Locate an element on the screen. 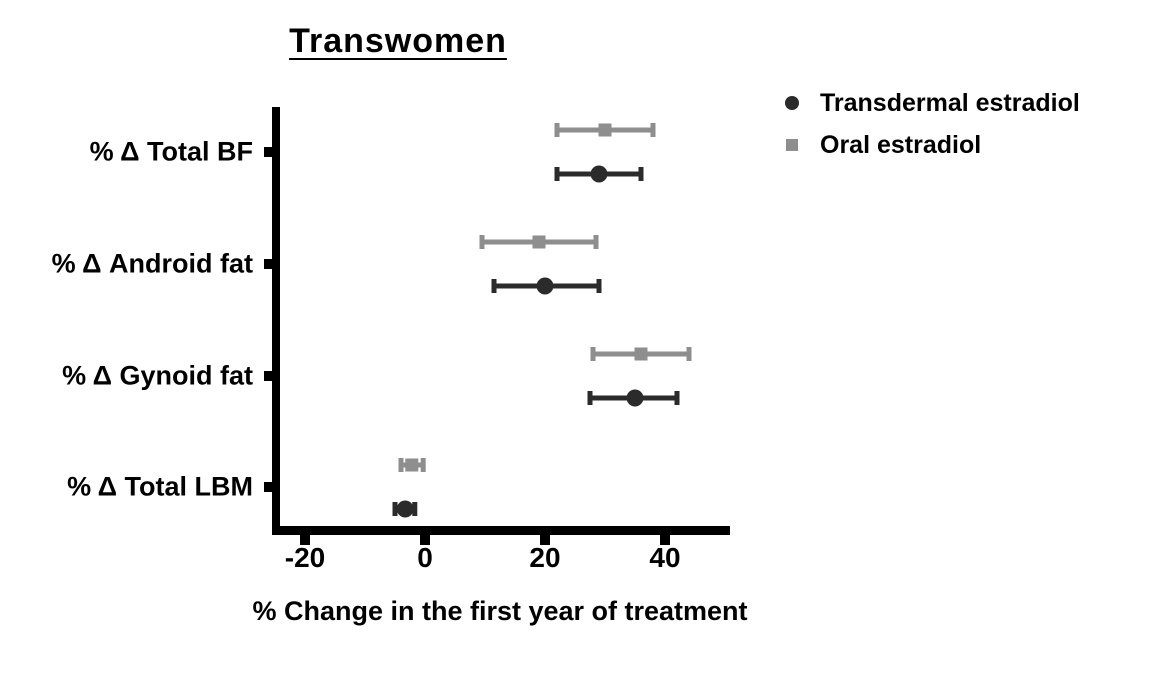 Image resolution: width=1153 pixels, height=680 pixels. y-category-label-total-bf: % Δ Total BF is located at coordinates (171, 151).